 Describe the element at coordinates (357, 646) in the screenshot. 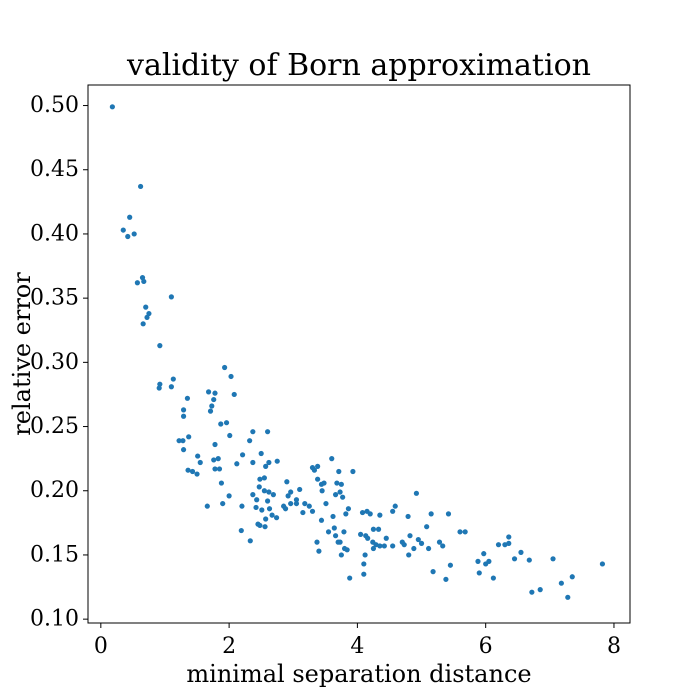

I see `x-tick-label: 4` at that location.